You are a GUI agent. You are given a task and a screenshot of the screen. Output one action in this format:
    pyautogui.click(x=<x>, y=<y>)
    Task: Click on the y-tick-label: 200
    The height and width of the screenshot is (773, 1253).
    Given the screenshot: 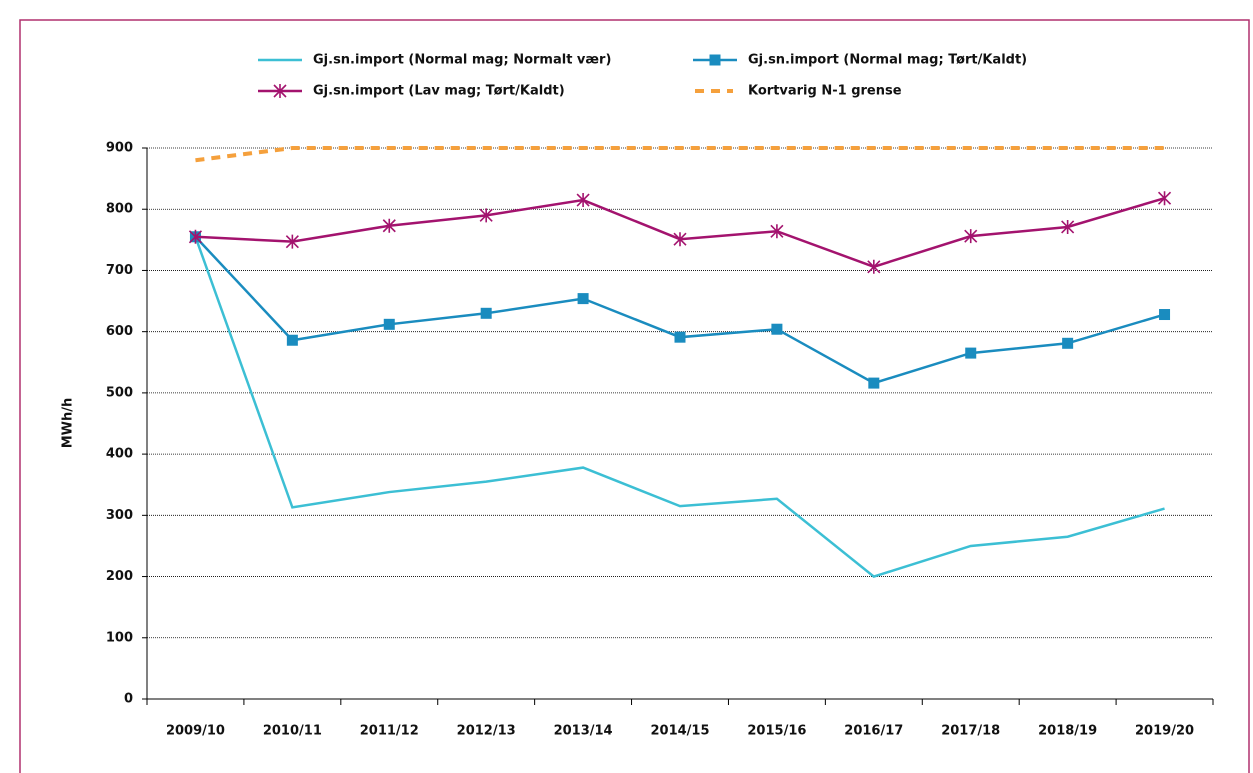 What is the action you would take?
    pyautogui.click(x=119, y=576)
    